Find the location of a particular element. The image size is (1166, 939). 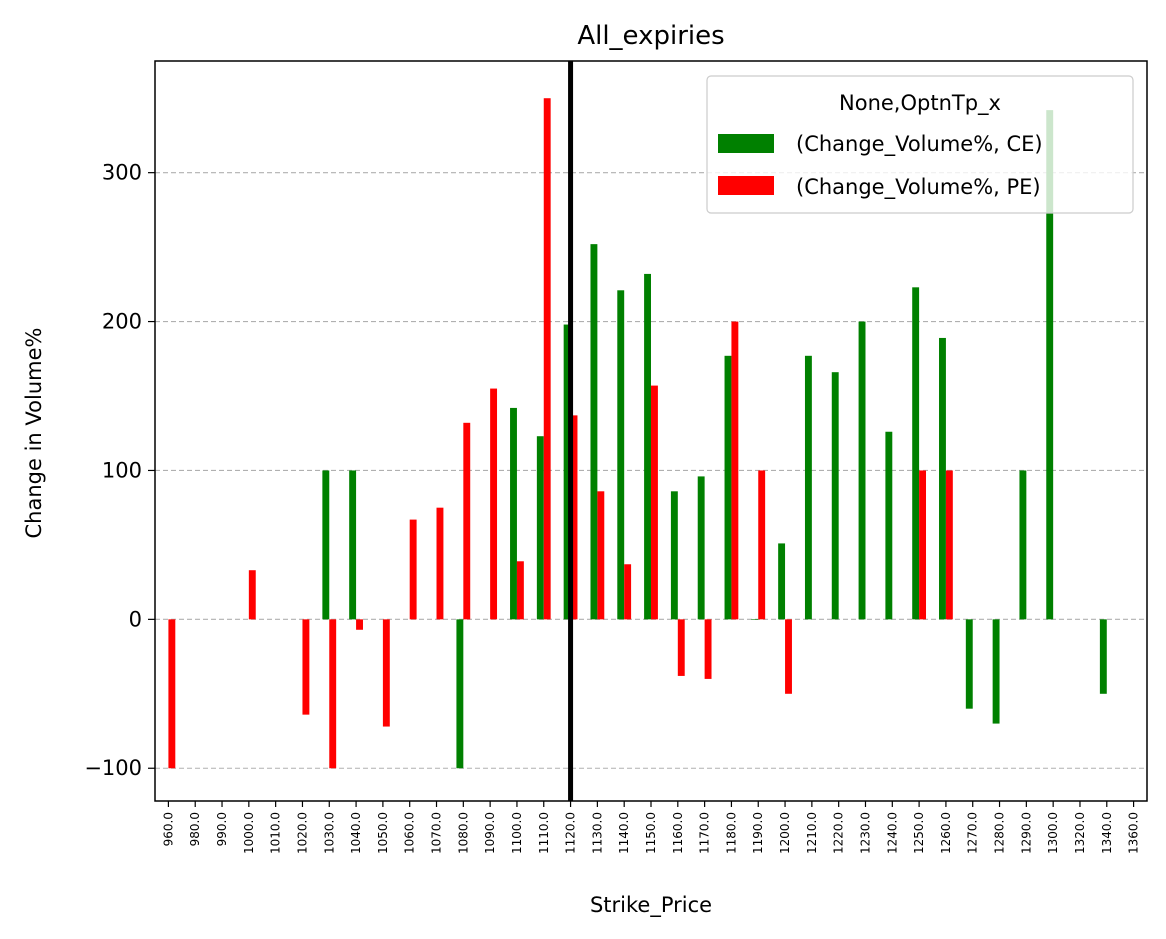

x-tick-label: 1220.0 is located at coordinates (839, 833).